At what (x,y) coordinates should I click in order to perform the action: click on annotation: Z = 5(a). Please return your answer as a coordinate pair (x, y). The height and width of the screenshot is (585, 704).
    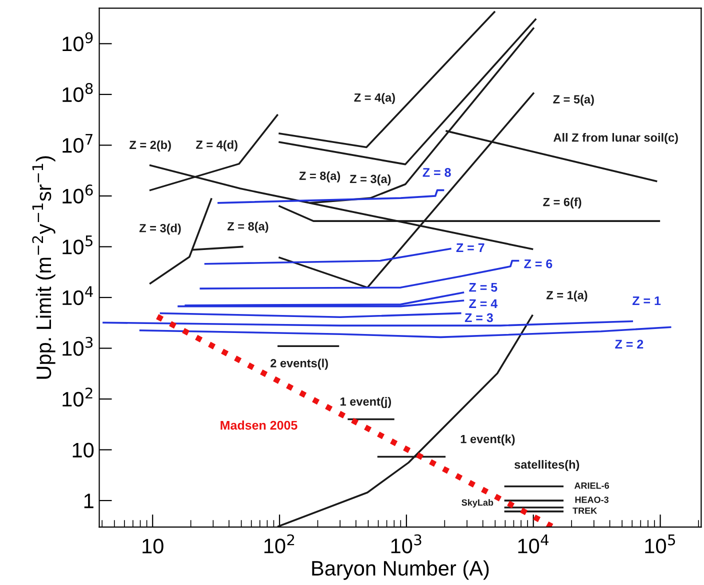
    Looking at the image, I should click on (573, 100).